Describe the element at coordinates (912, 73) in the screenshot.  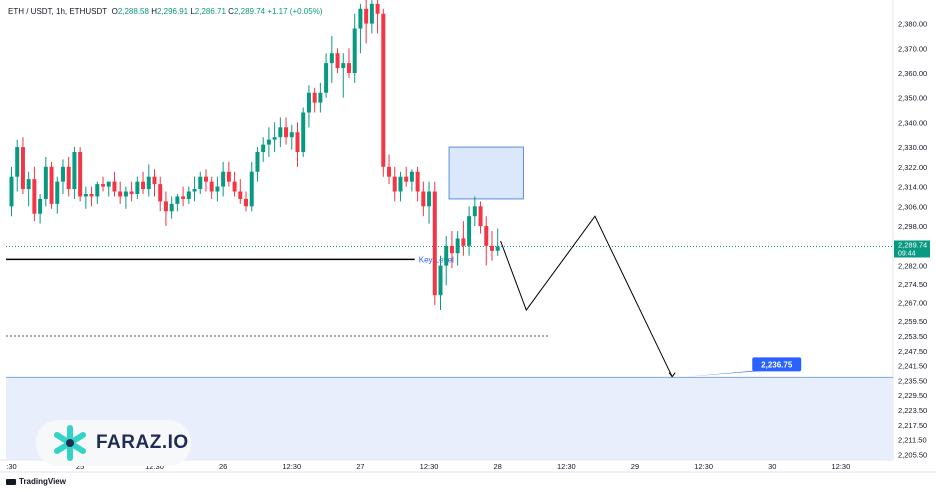
I see `price-tick-label: 2,360.00` at that location.